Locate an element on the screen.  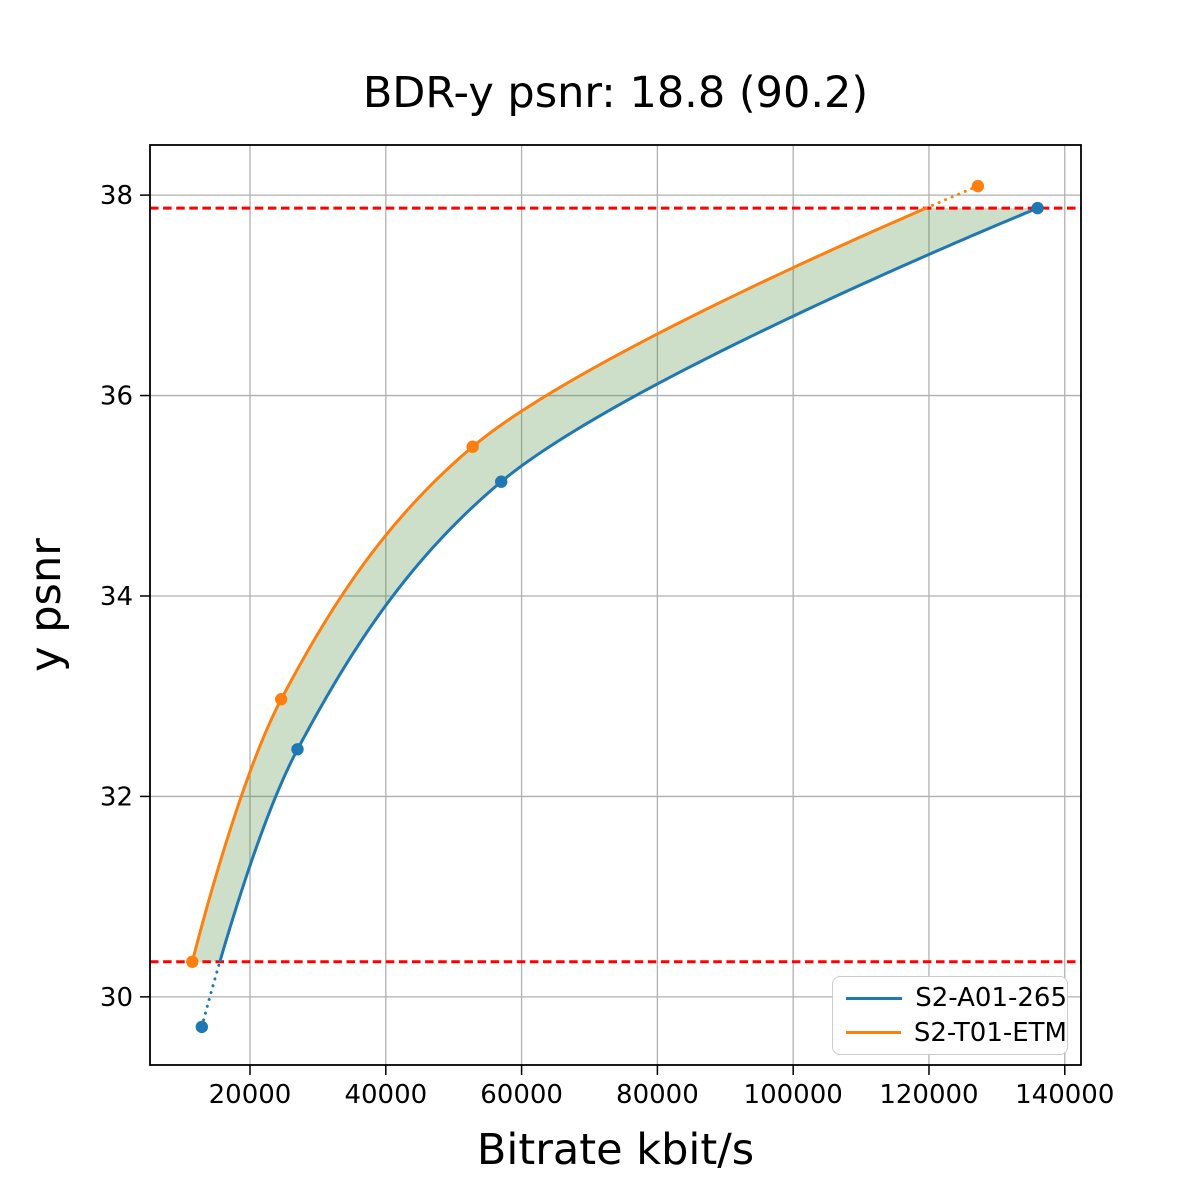
legend-item: S2-T01-ETM is located at coordinates (956, 1033).